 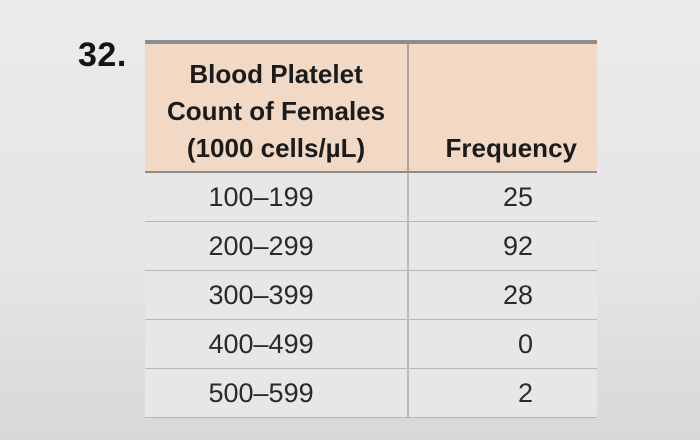 I want to click on table-row: 100–199 25, so click(x=371, y=197).